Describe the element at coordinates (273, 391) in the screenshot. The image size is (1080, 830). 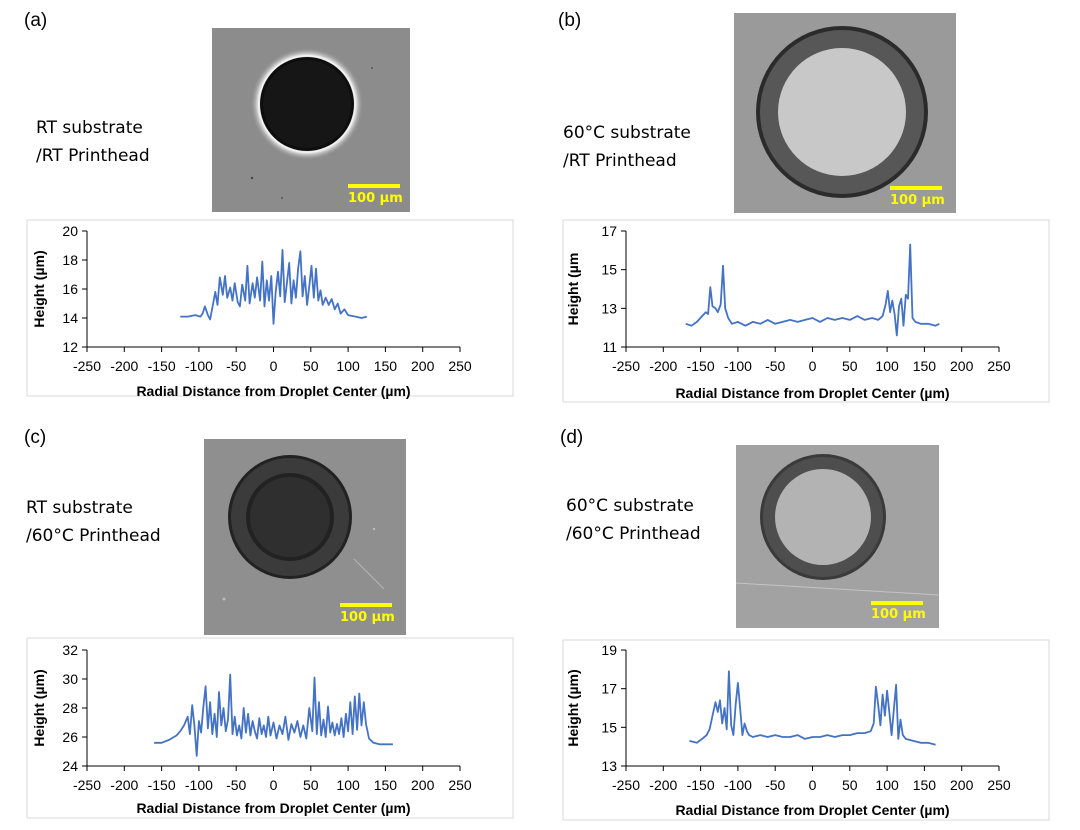
I see `chart-a-x-axis-title: Radial Distance from Droplet Center (µm)` at that location.